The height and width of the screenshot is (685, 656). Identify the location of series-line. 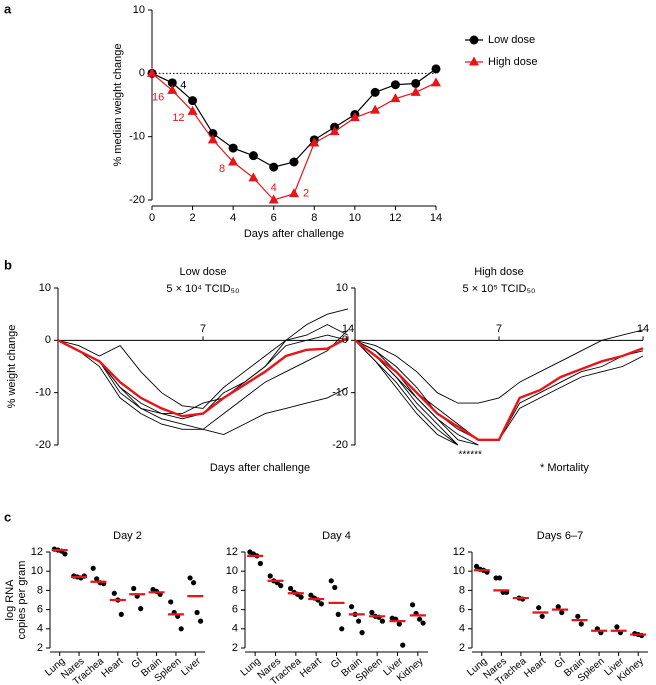
(294, 136).